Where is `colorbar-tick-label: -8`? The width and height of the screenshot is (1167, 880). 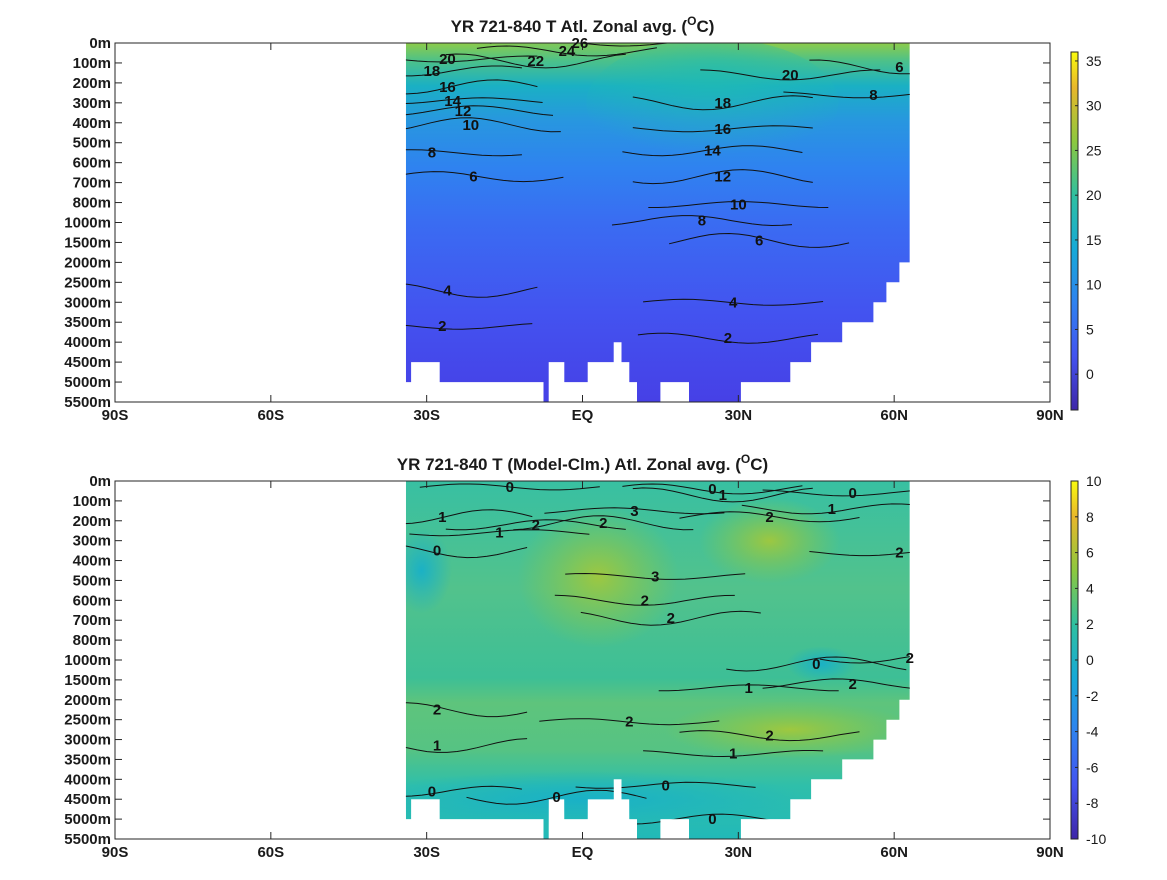 colorbar-tick-label: -8 is located at coordinates (1092, 803).